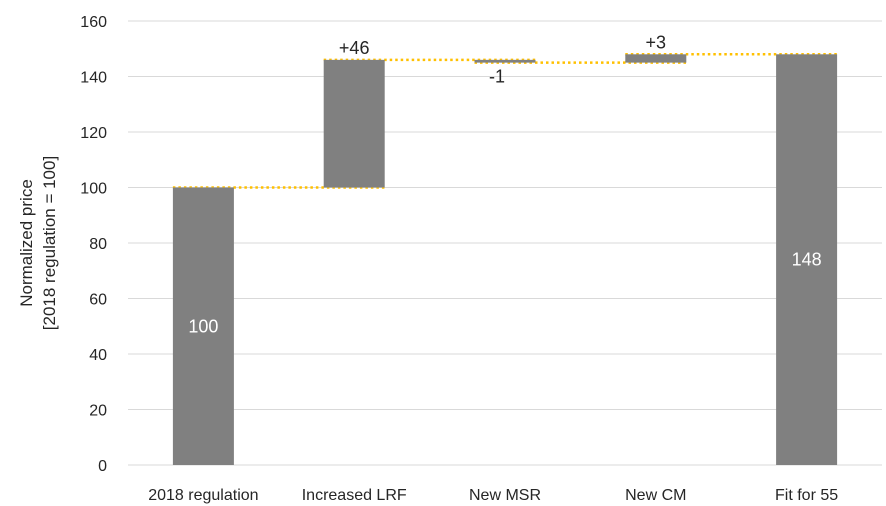  Describe the element at coordinates (98, 300) in the screenshot. I see `y-tick-label: 60` at that location.